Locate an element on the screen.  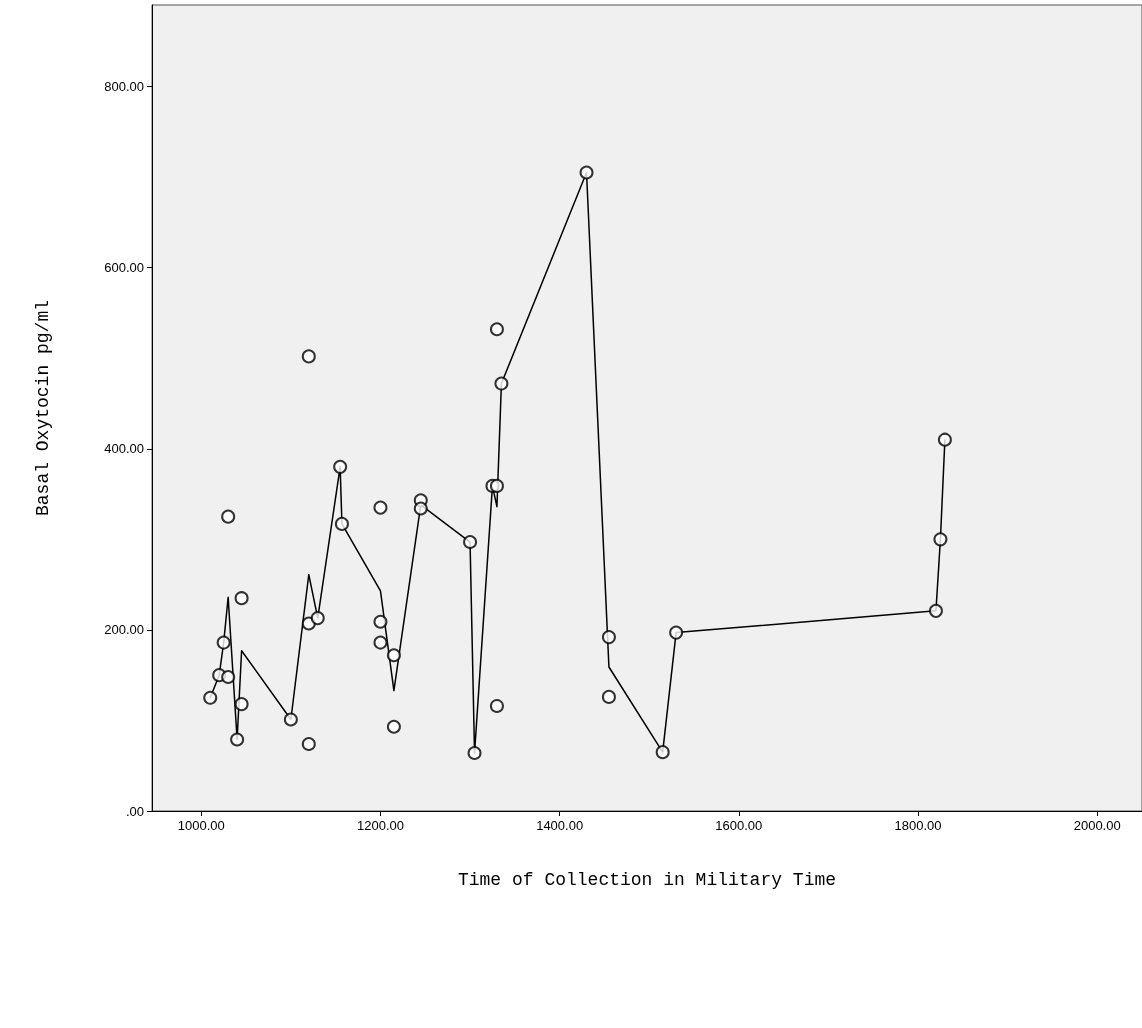
y-tick-label: .00 is located at coordinates (134, 811).